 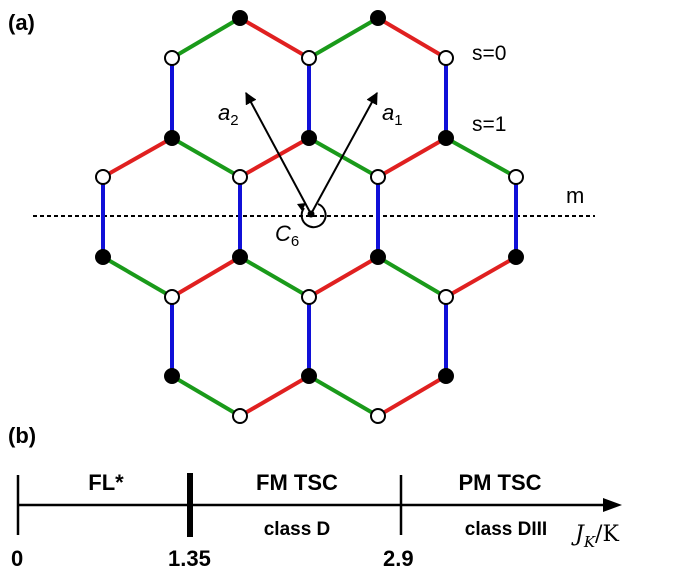 I want to click on axis-label: JK/K, so click(x=595, y=536).